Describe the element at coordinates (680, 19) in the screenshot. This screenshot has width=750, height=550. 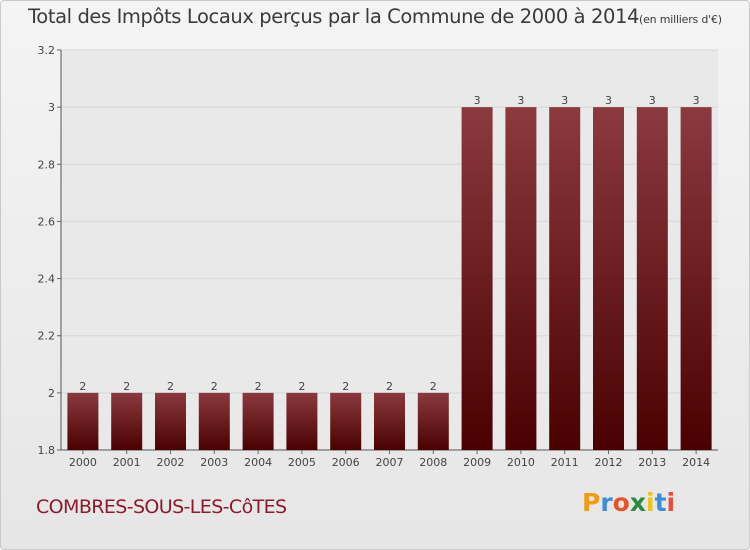
I see `chart-unit: (en milliers d'€)` at that location.